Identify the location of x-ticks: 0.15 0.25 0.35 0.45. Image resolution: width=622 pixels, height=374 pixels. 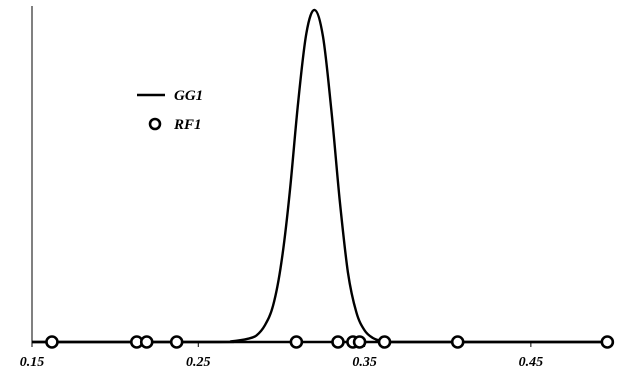
(281, 356).